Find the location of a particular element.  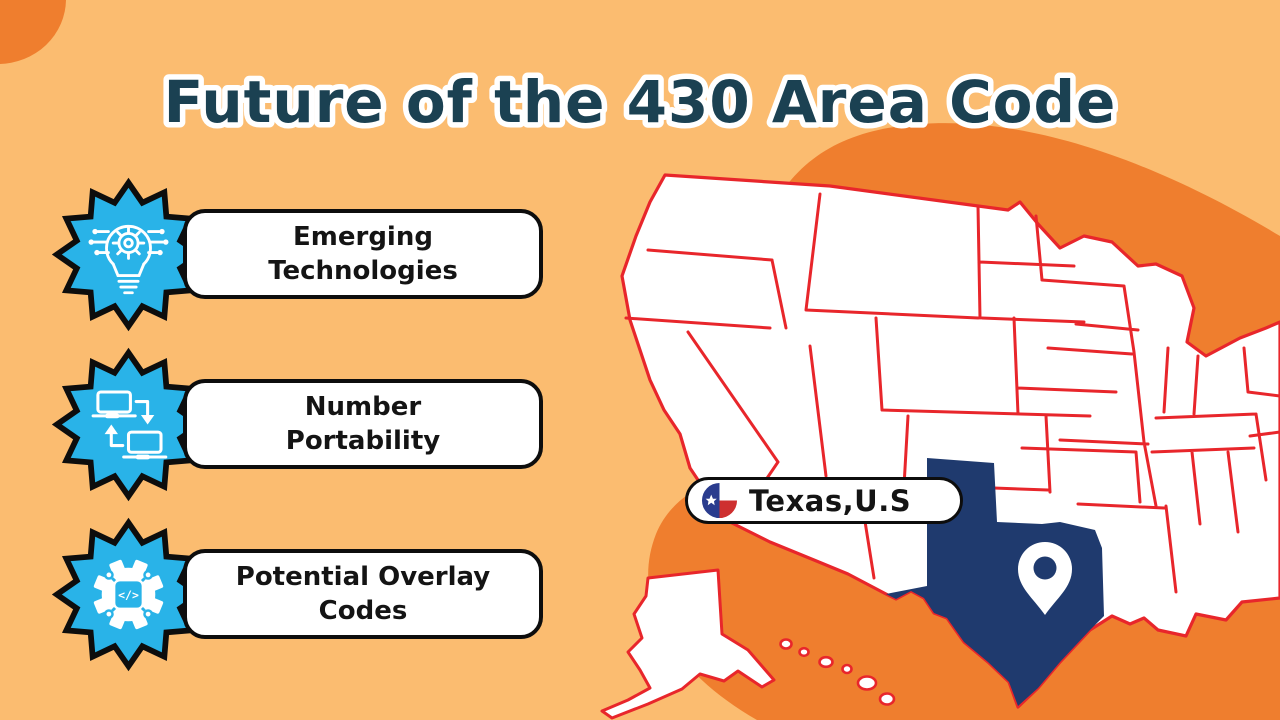

page-title: Future of the 430 Area Code is located at coordinates (640, 102).